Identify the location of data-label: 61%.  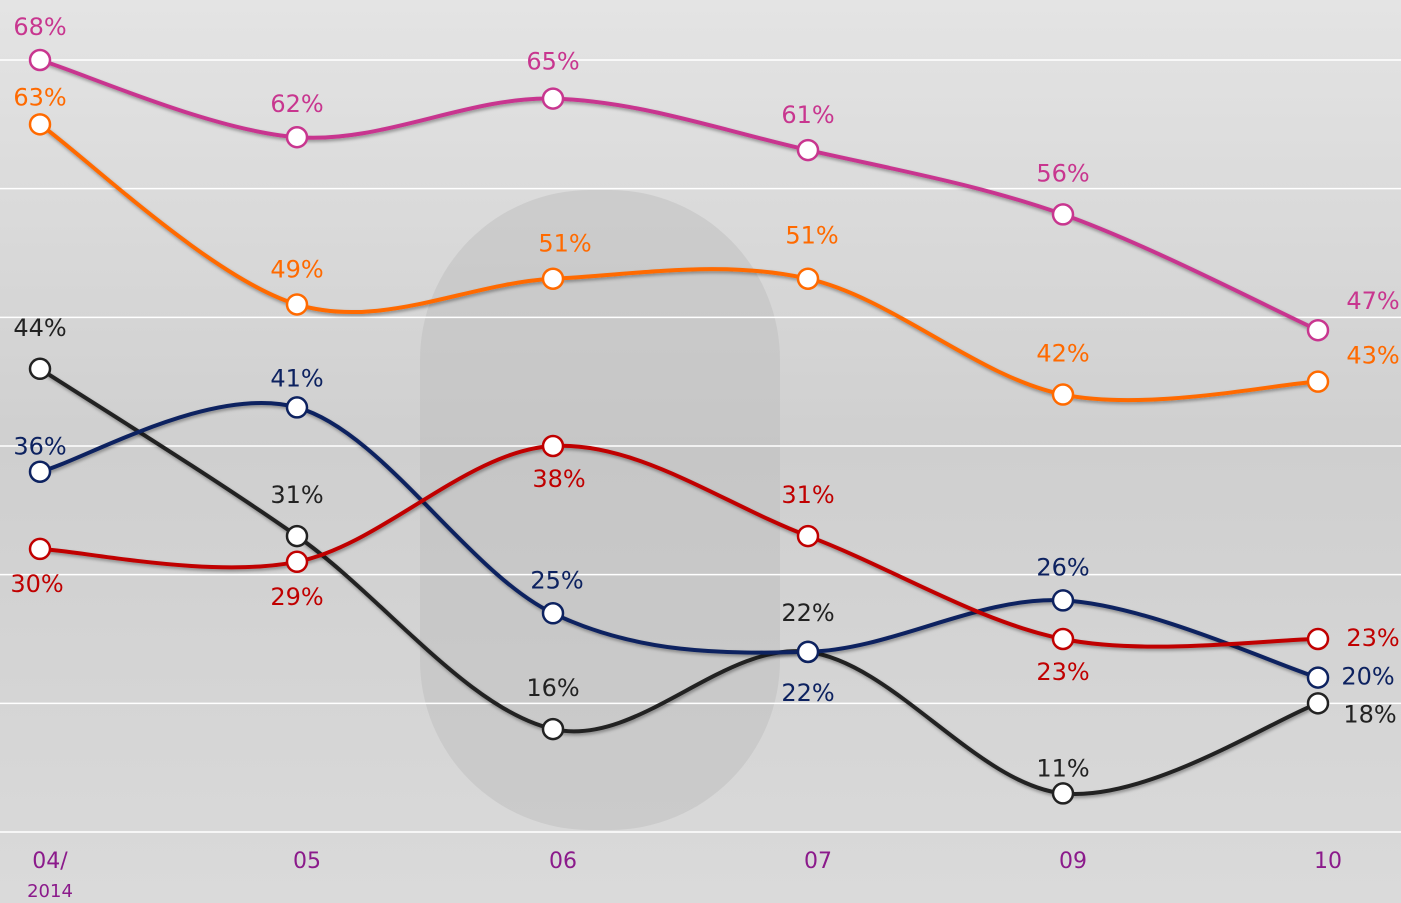
(807, 115).